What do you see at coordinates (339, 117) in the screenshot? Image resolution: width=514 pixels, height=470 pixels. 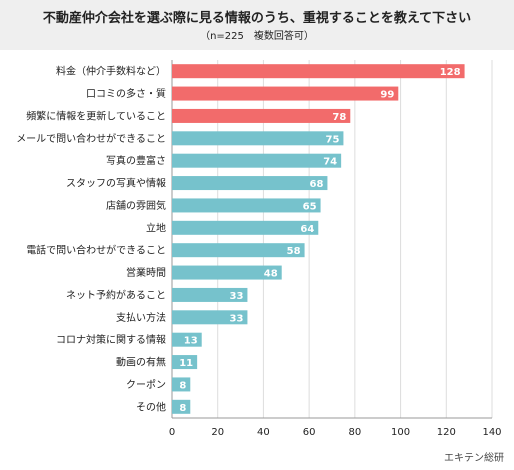 I see `data-label: 78` at bounding box center [339, 117].